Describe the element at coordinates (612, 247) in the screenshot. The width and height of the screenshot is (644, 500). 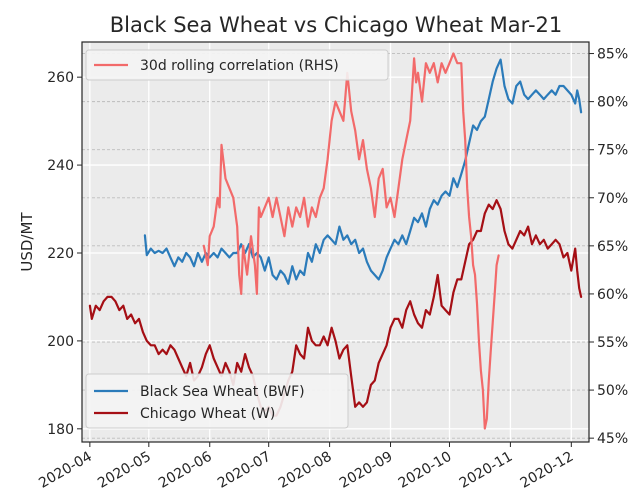
I see `right-tick-label: 65%` at that location.